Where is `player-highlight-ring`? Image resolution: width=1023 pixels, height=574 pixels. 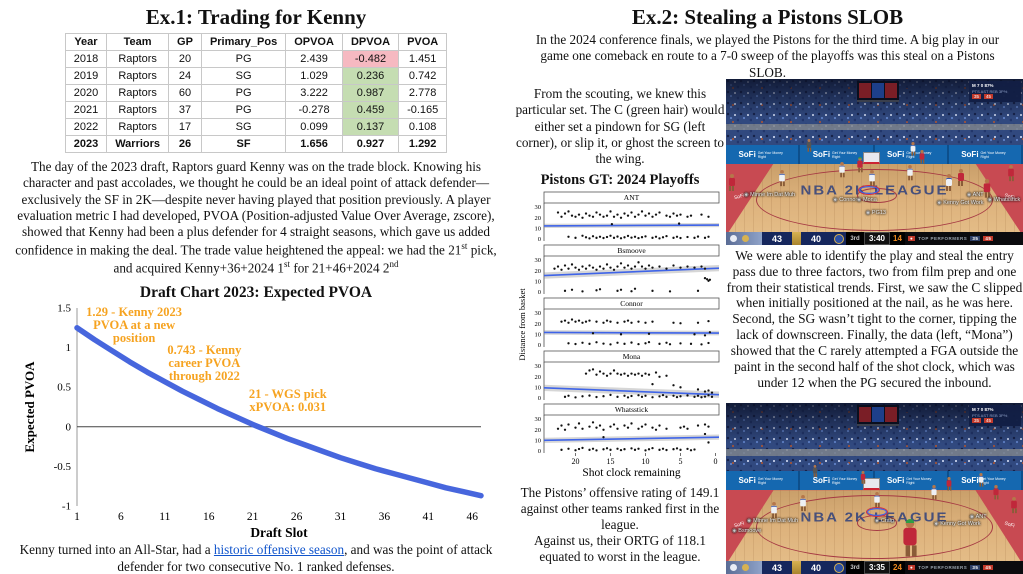 player-highlight-ring is located at coordinates (868, 190).